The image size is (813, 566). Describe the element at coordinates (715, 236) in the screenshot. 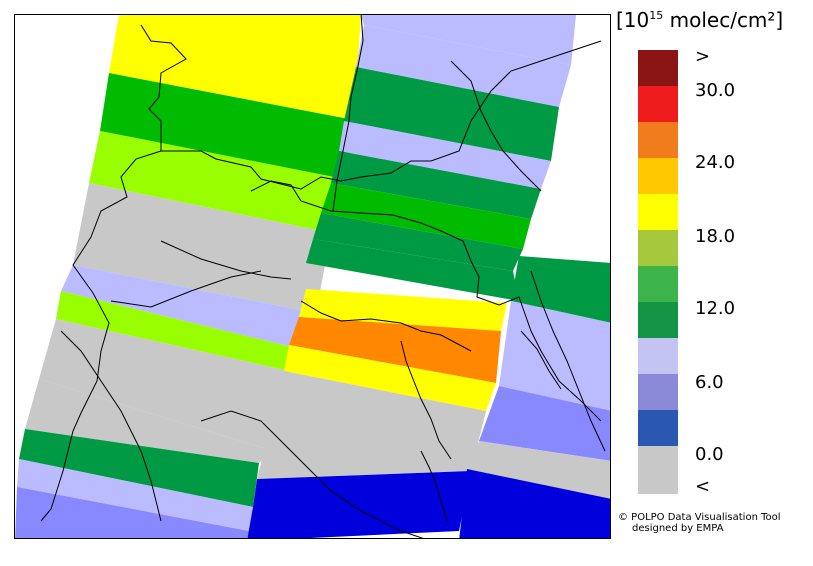

I see `legend-label-18: 18.0` at that location.